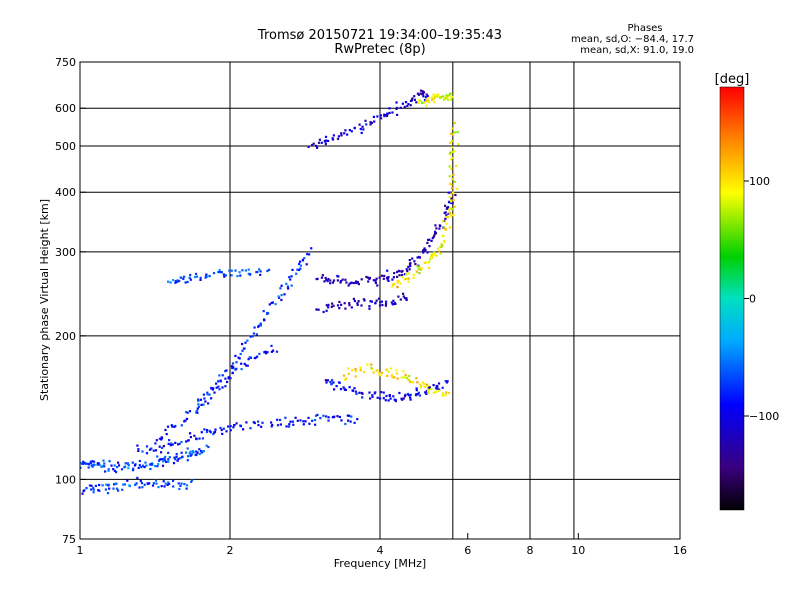 Image resolution: width=800 pixels, height=600 pixels. I want to click on y-axis-ticks: 75 100 200 300 400 500 600 750, so click(70, 301).